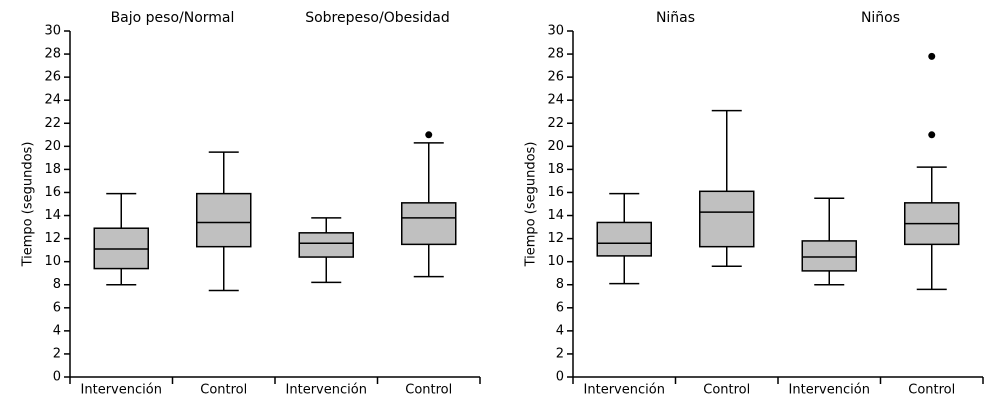 This screenshot has height=404, width=990. Describe the element at coordinates (377, 18) in the screenshot. I see `group-label: Sobrepeso/Obesidad` at that location.